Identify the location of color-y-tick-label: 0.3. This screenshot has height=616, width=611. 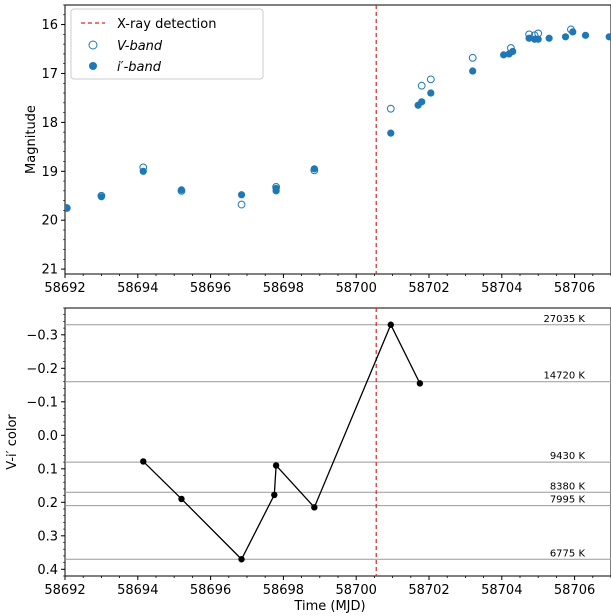
(47, 536).